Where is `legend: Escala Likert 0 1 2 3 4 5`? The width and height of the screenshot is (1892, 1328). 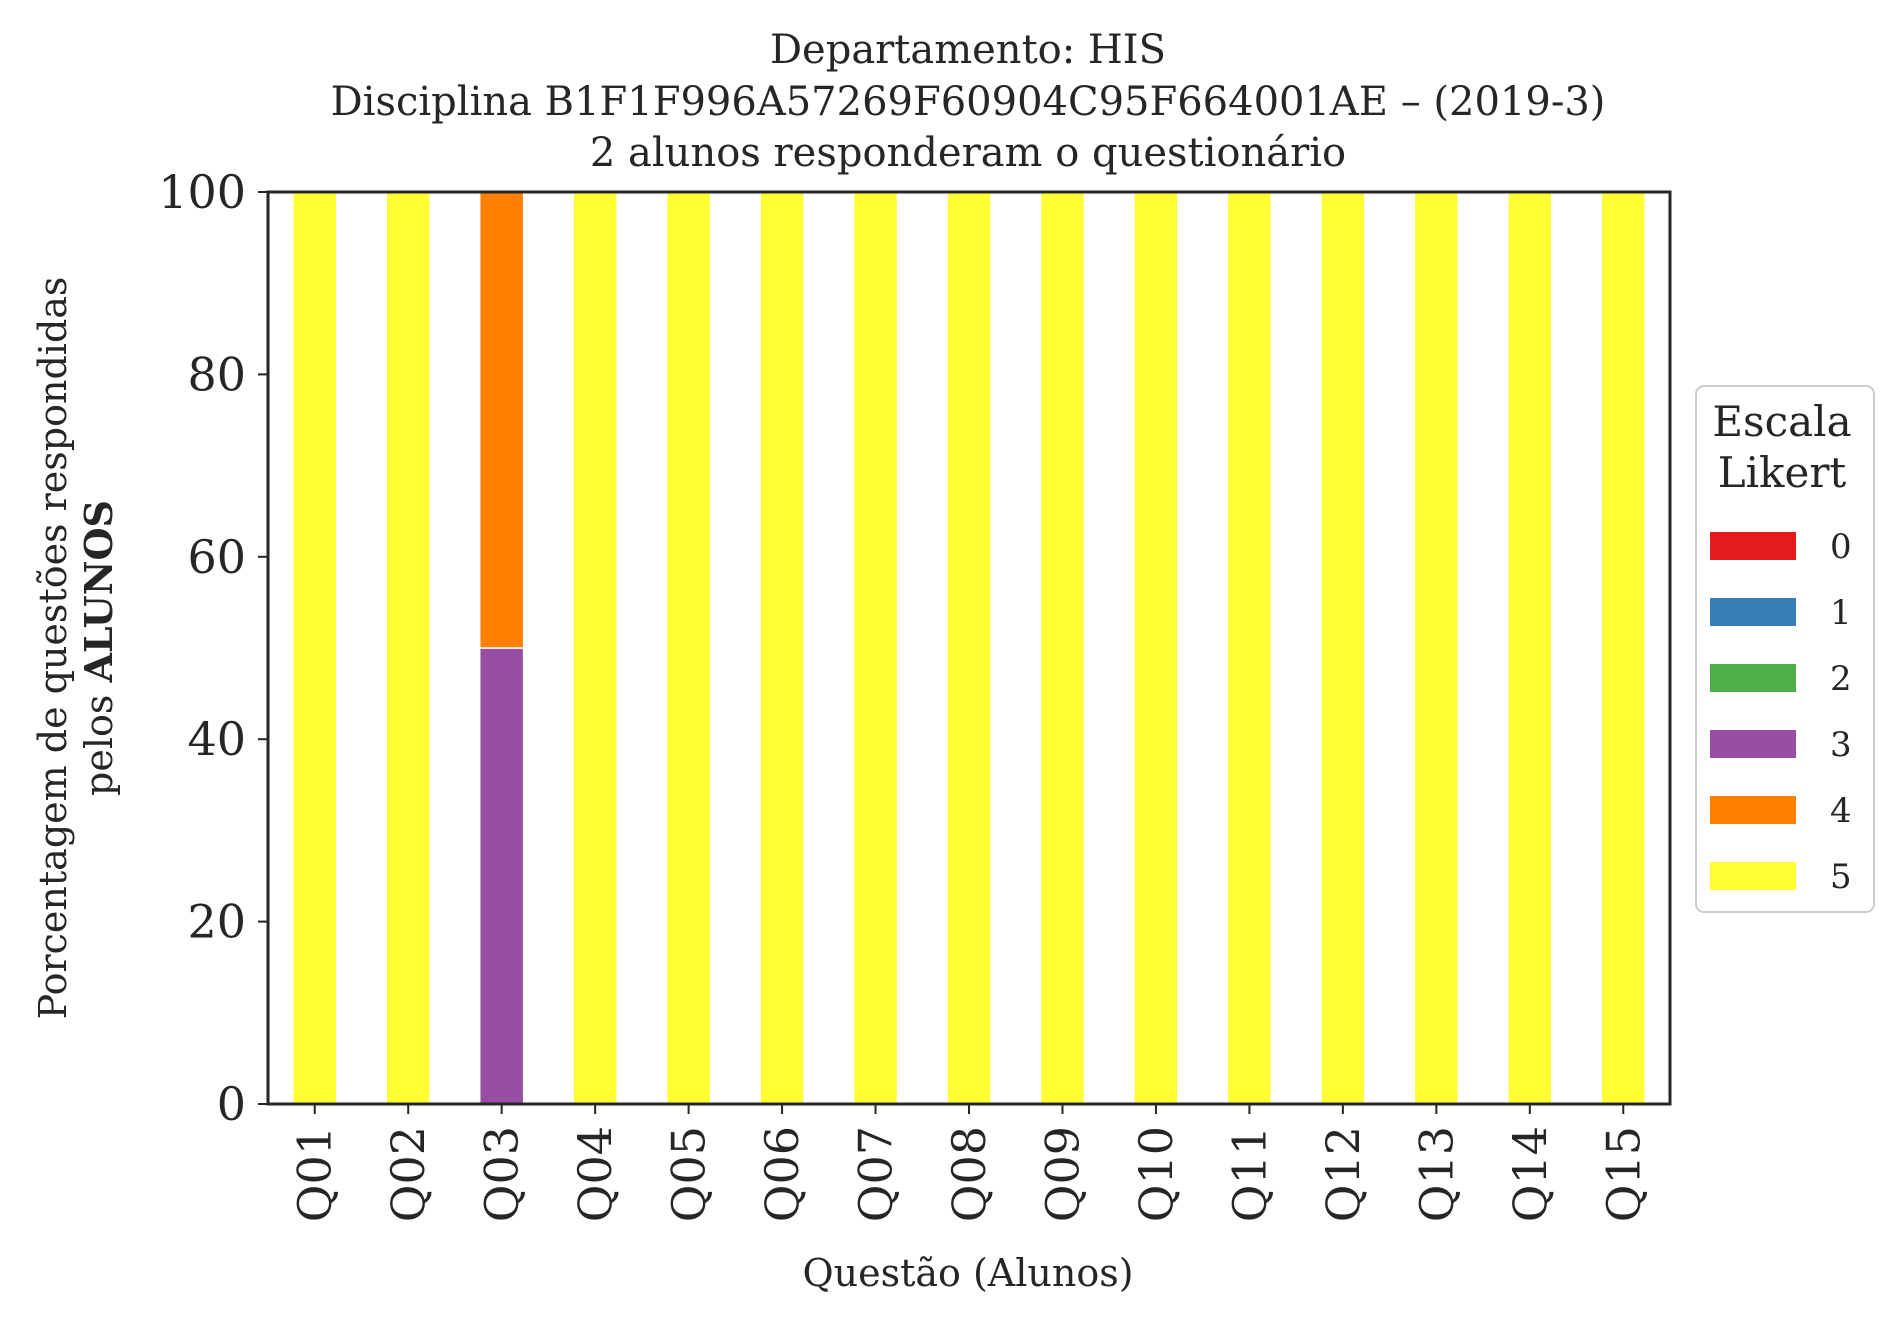
legend: Escala Likert 0 1 2 3 4 5 is located at coordinates (1785, 649).